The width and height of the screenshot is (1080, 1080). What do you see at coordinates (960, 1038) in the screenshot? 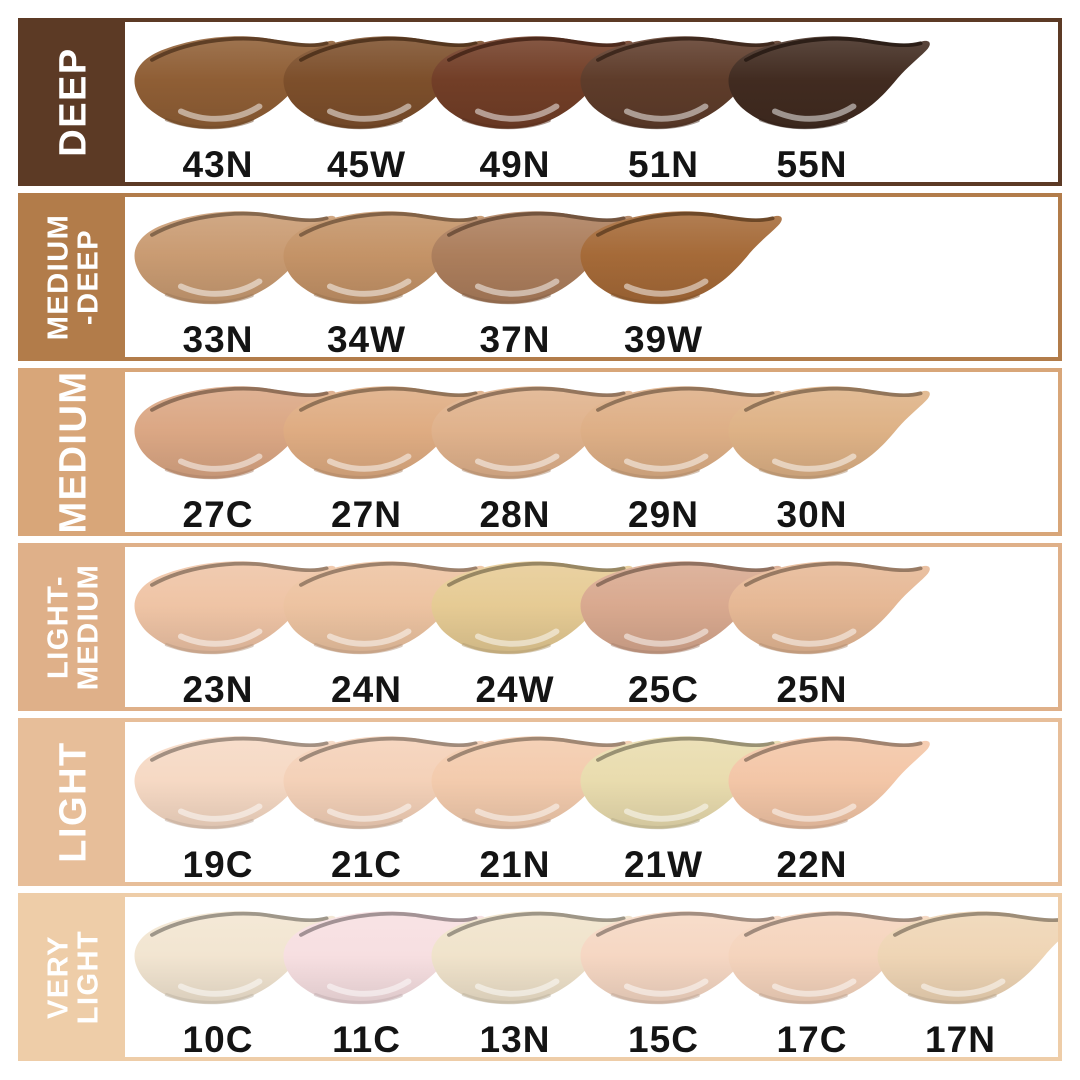
I see `shade-code: 17N` at bounding box center [960, 1038].